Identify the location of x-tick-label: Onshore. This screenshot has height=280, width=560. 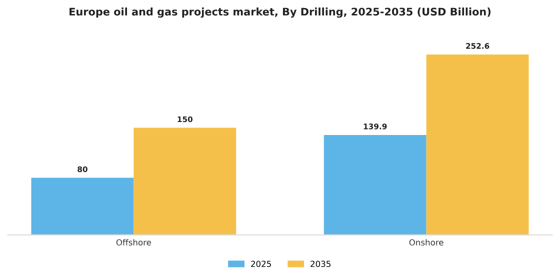
(426, 242).